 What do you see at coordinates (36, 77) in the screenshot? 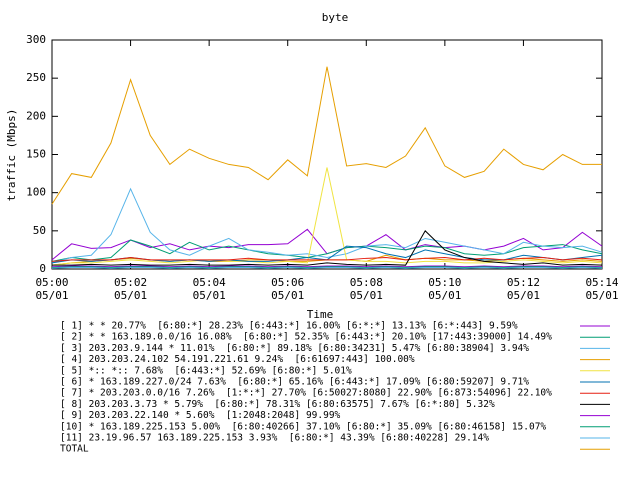
I see `y-tick-label: 250` at bounding box center [36, 77].